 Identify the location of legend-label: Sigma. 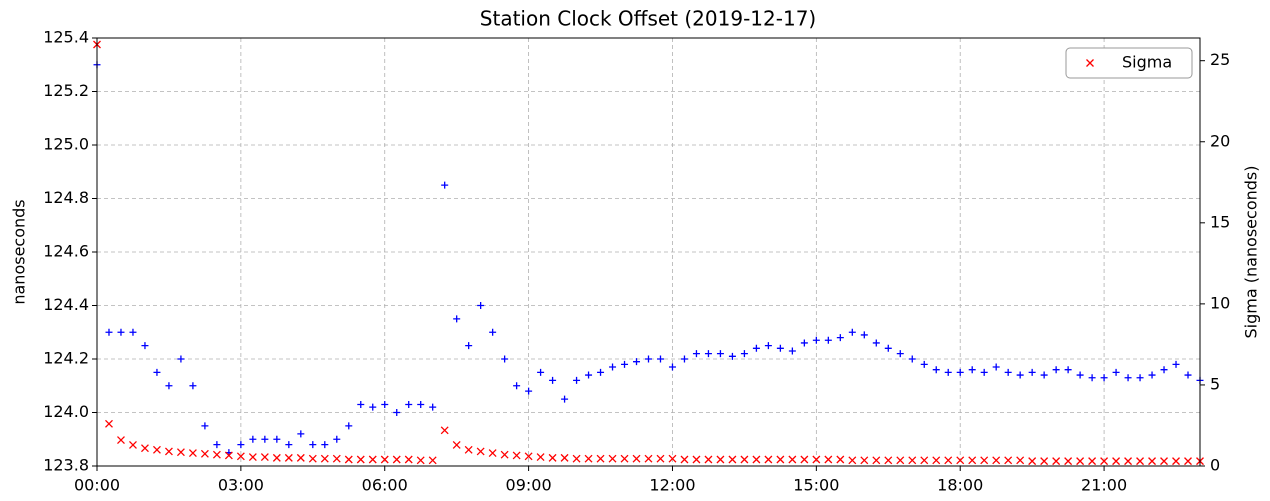
(1147, 62).